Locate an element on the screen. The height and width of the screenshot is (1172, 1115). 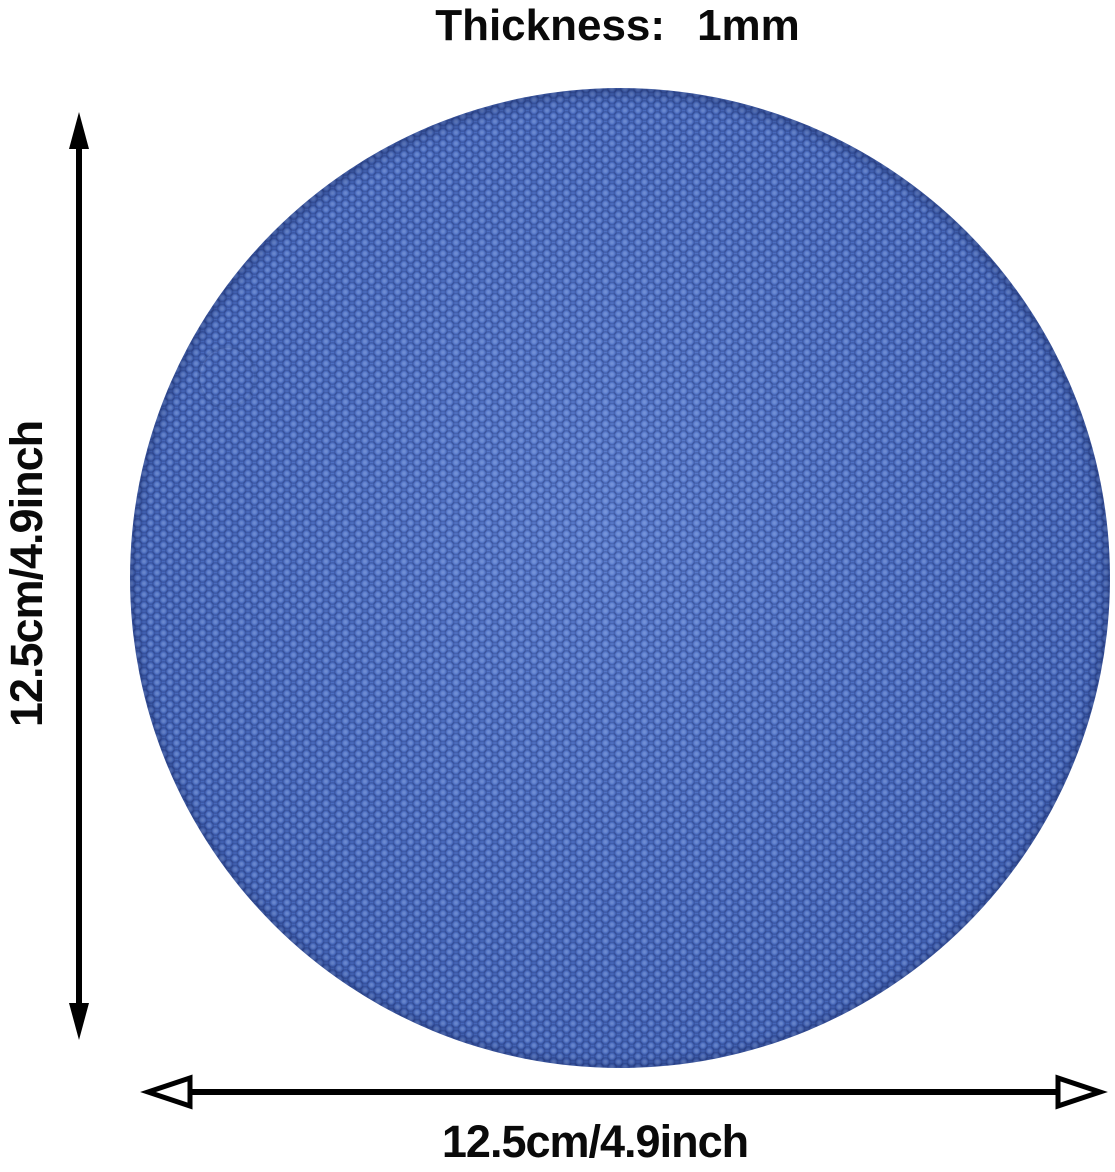
up-down-arrow-icon is located at coordinates (79, 576).